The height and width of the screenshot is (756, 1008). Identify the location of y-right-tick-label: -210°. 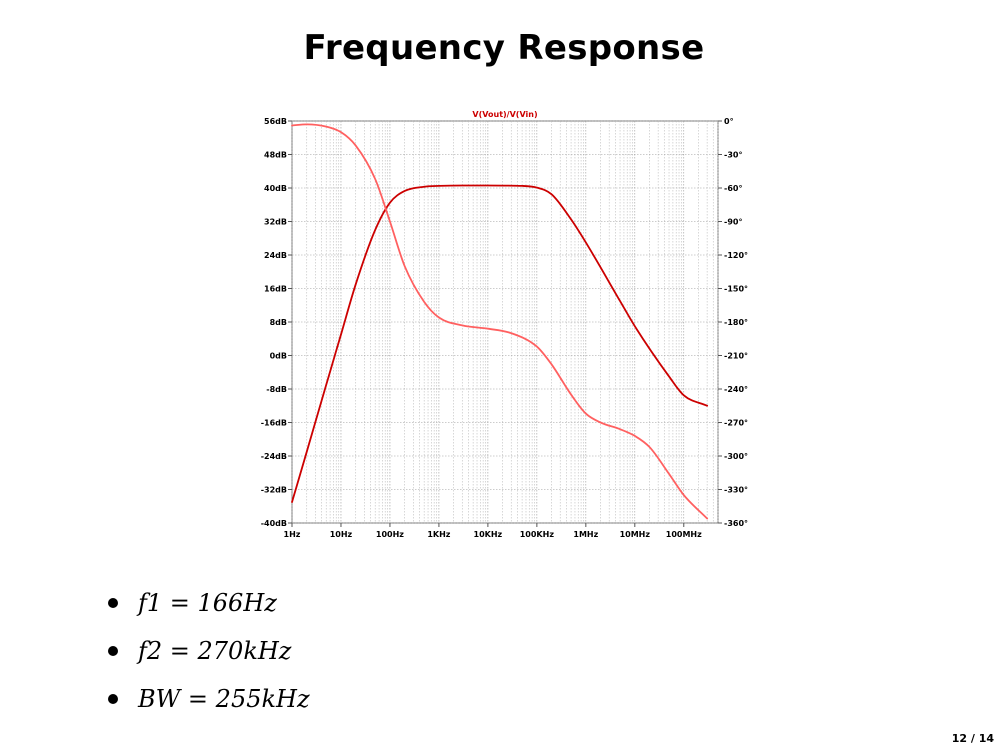
(736, 356).